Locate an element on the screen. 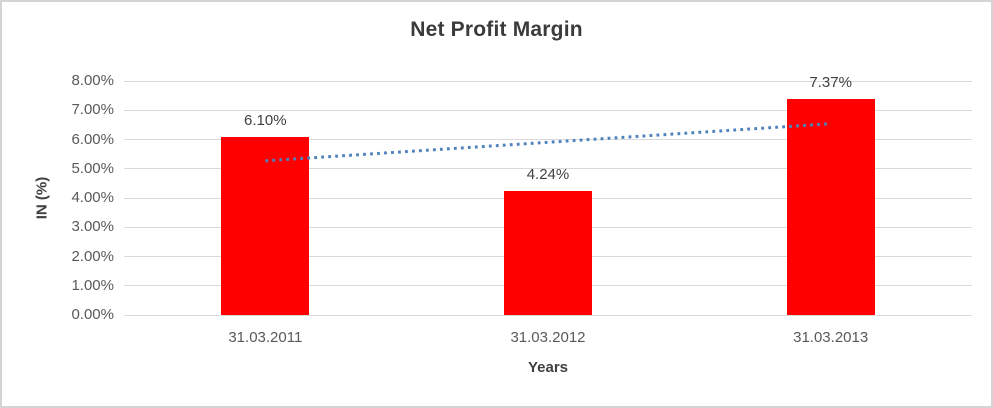 The width and height of the screenshot is (993, 408). y-axis-tick-label: 7.00% is located at coordinates (92, 110).